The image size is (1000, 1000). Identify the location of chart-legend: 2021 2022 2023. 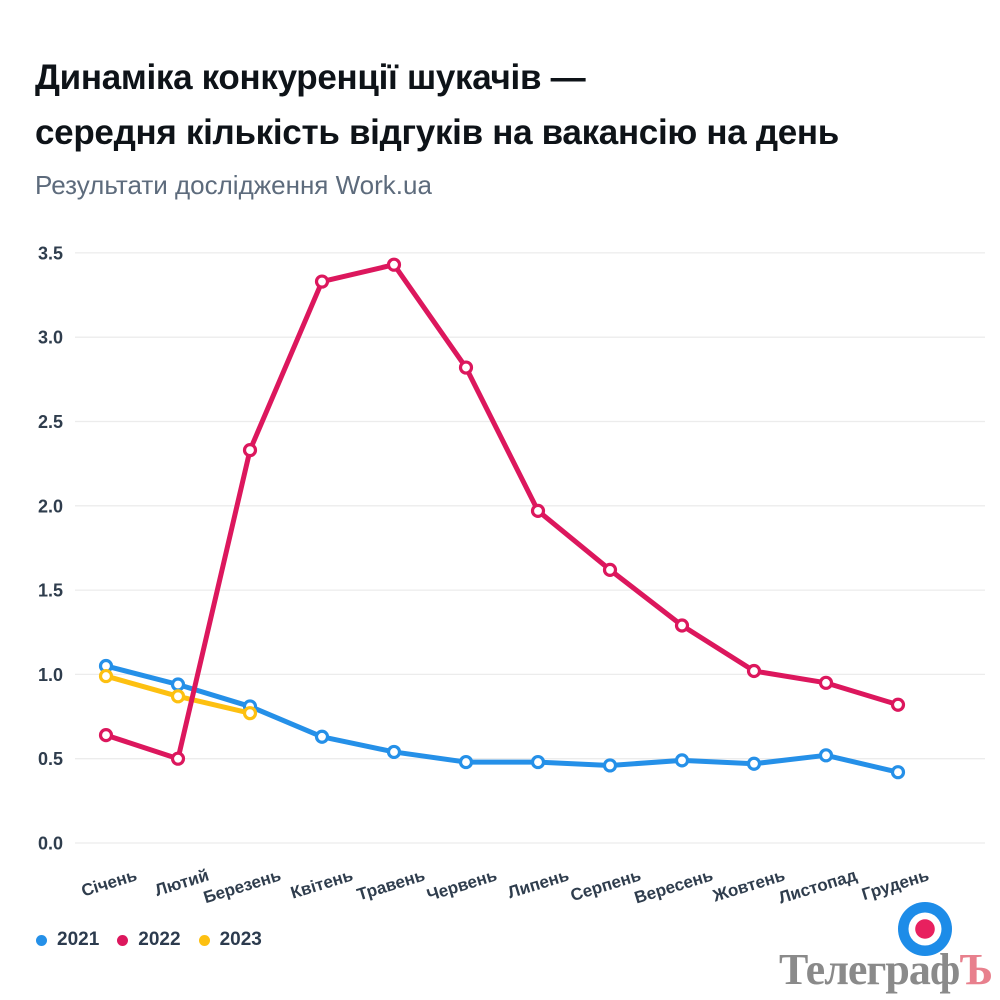
(149, 940).